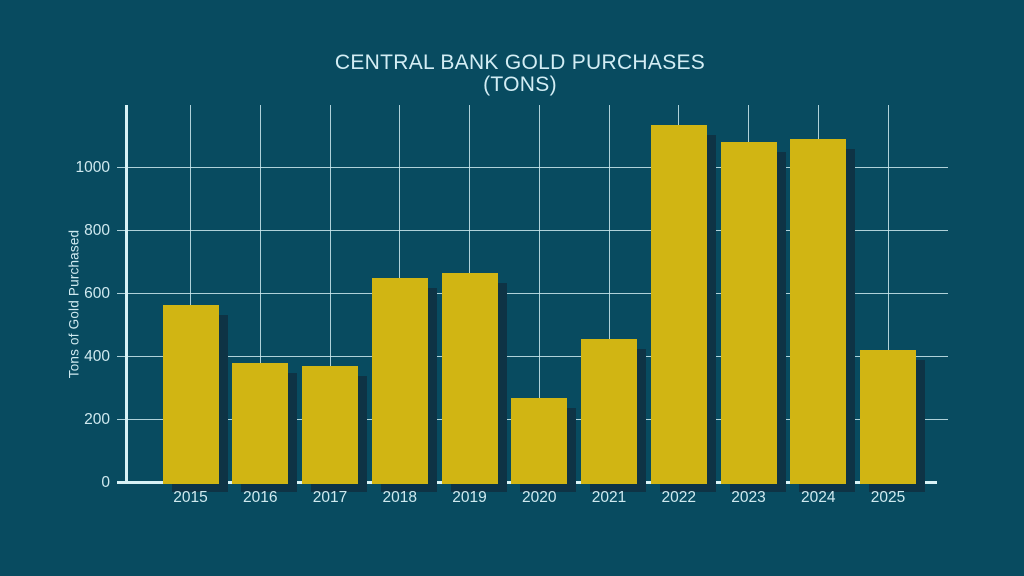 This screenshot has width=1024, height=576. Describe the element at coordinates (609, 294) in the screenshot. I see `v-gridline-2021` at that location.